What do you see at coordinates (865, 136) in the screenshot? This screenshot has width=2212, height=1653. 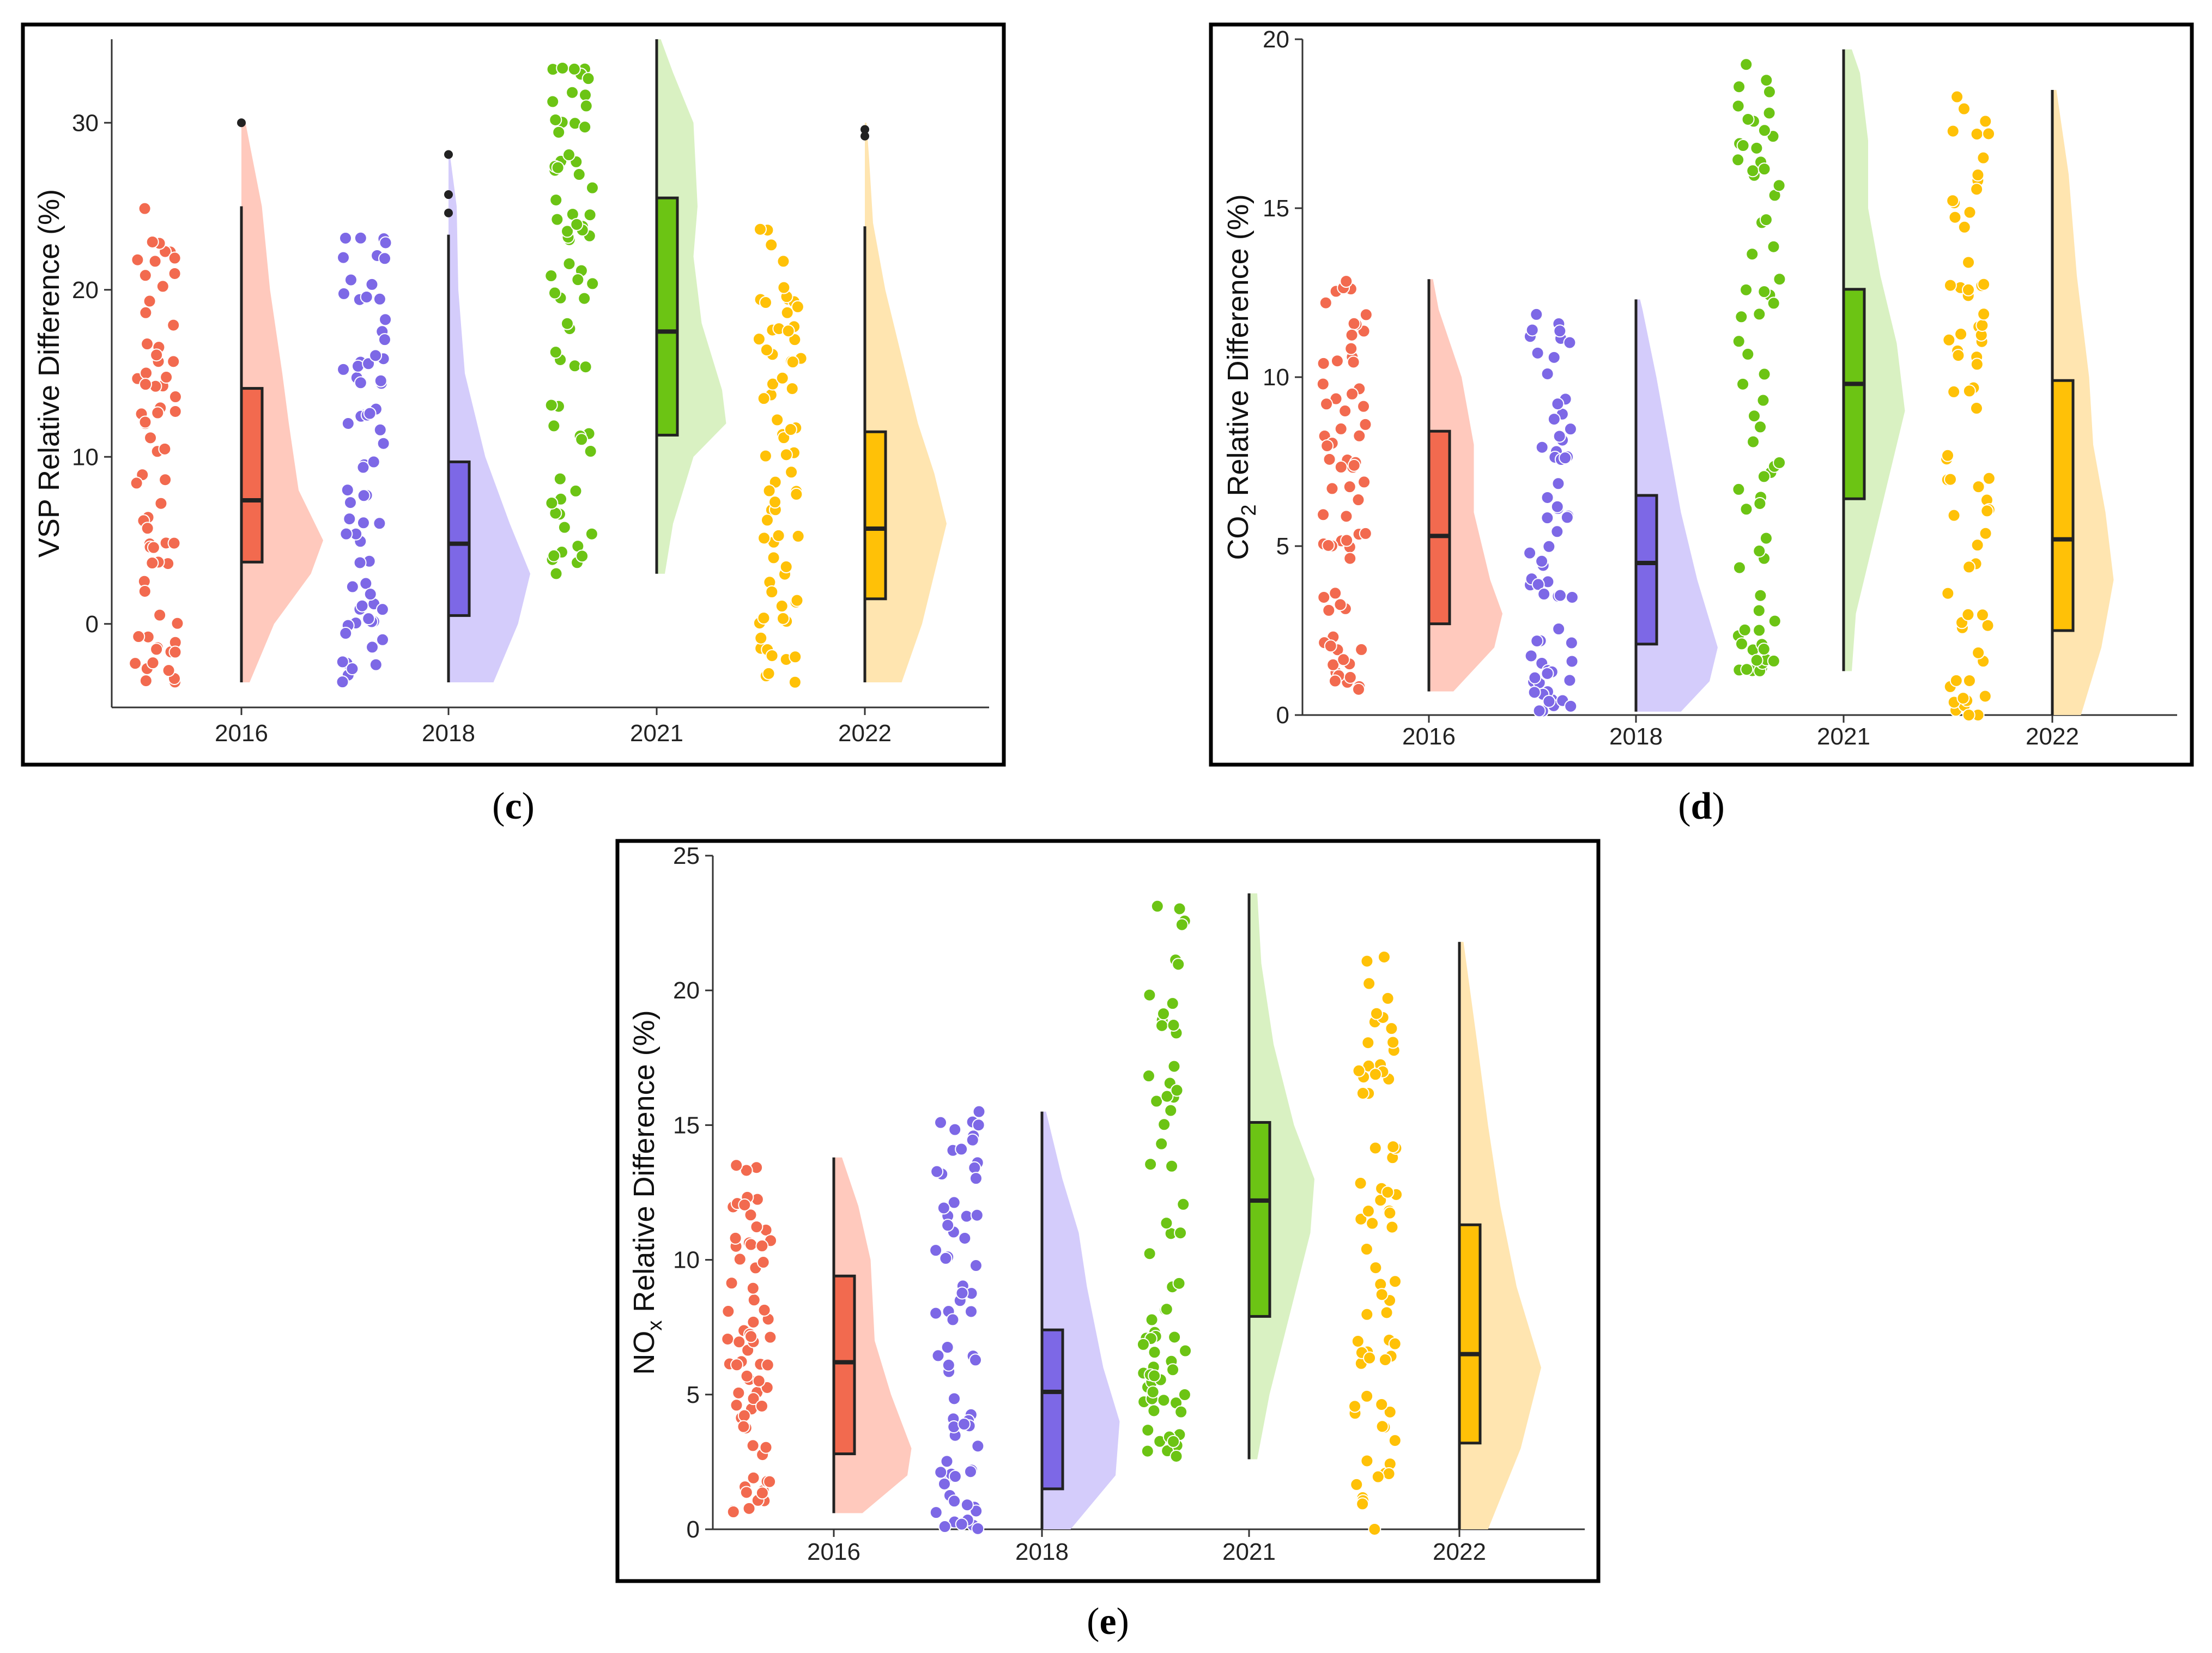 I see `outlier-point` at bounding box center [865, 136].